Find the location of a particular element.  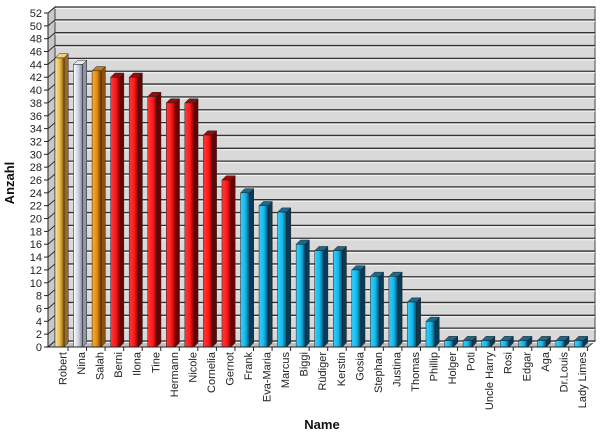

y-tick-label: 44 is located at coordinates (36, 65).